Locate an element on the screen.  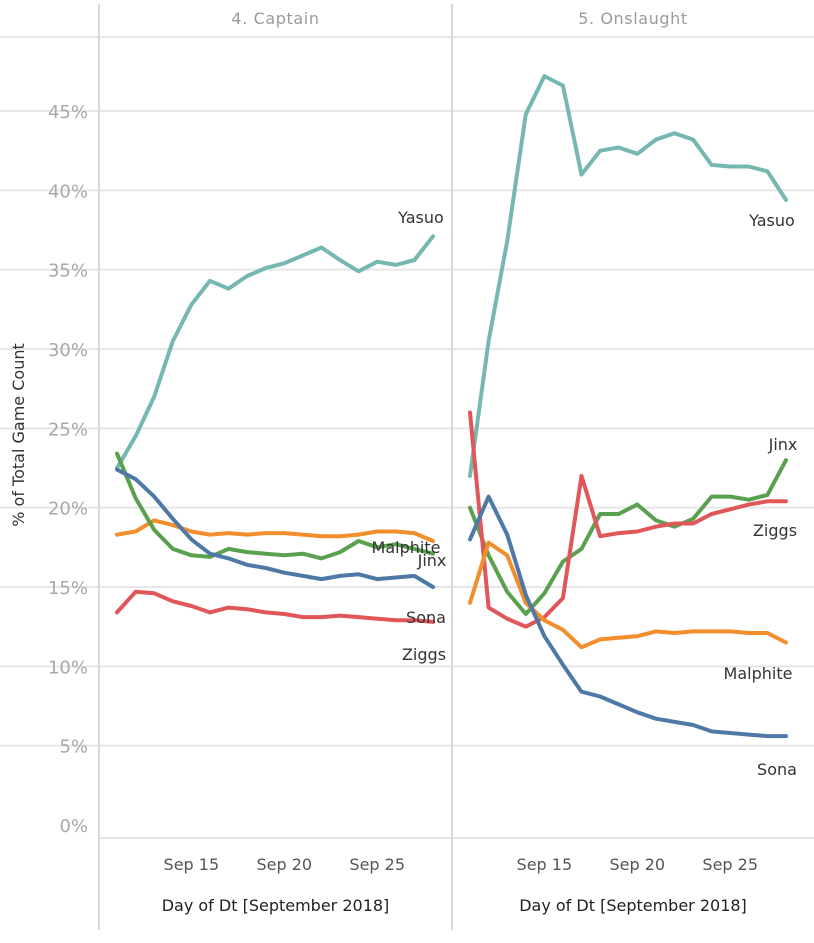
y-tick-label-35: 35% is located at coordinates (68, 271).